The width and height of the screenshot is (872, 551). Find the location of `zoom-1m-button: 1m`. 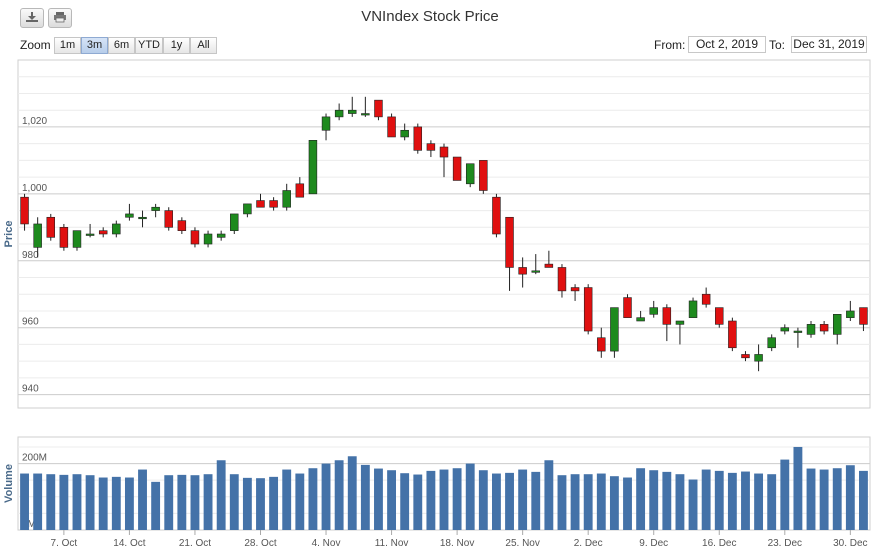

zoom-1m-button: 1m is located at coordinates (67, 45).